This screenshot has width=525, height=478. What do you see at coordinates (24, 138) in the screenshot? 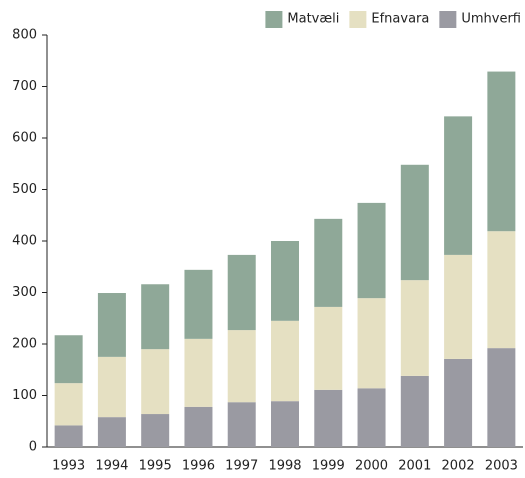
I see `y-tick-label: 600` at bounding box center [24, 138].